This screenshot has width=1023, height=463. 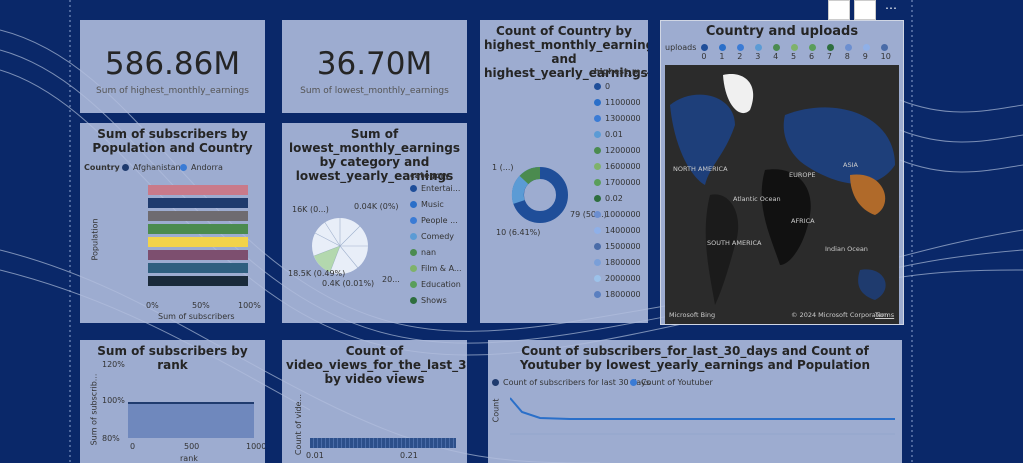 What do you see at coordinates (829, 56) in the screenshot?
I see `legend-label: 7` at bounding box center [829, 56].